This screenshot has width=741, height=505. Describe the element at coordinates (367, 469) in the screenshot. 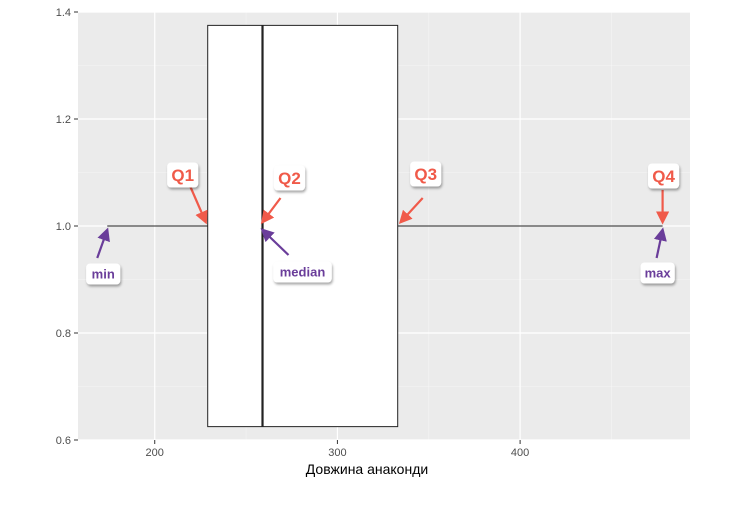

I see `x-axis-label: Довжина анаконди` at that location.